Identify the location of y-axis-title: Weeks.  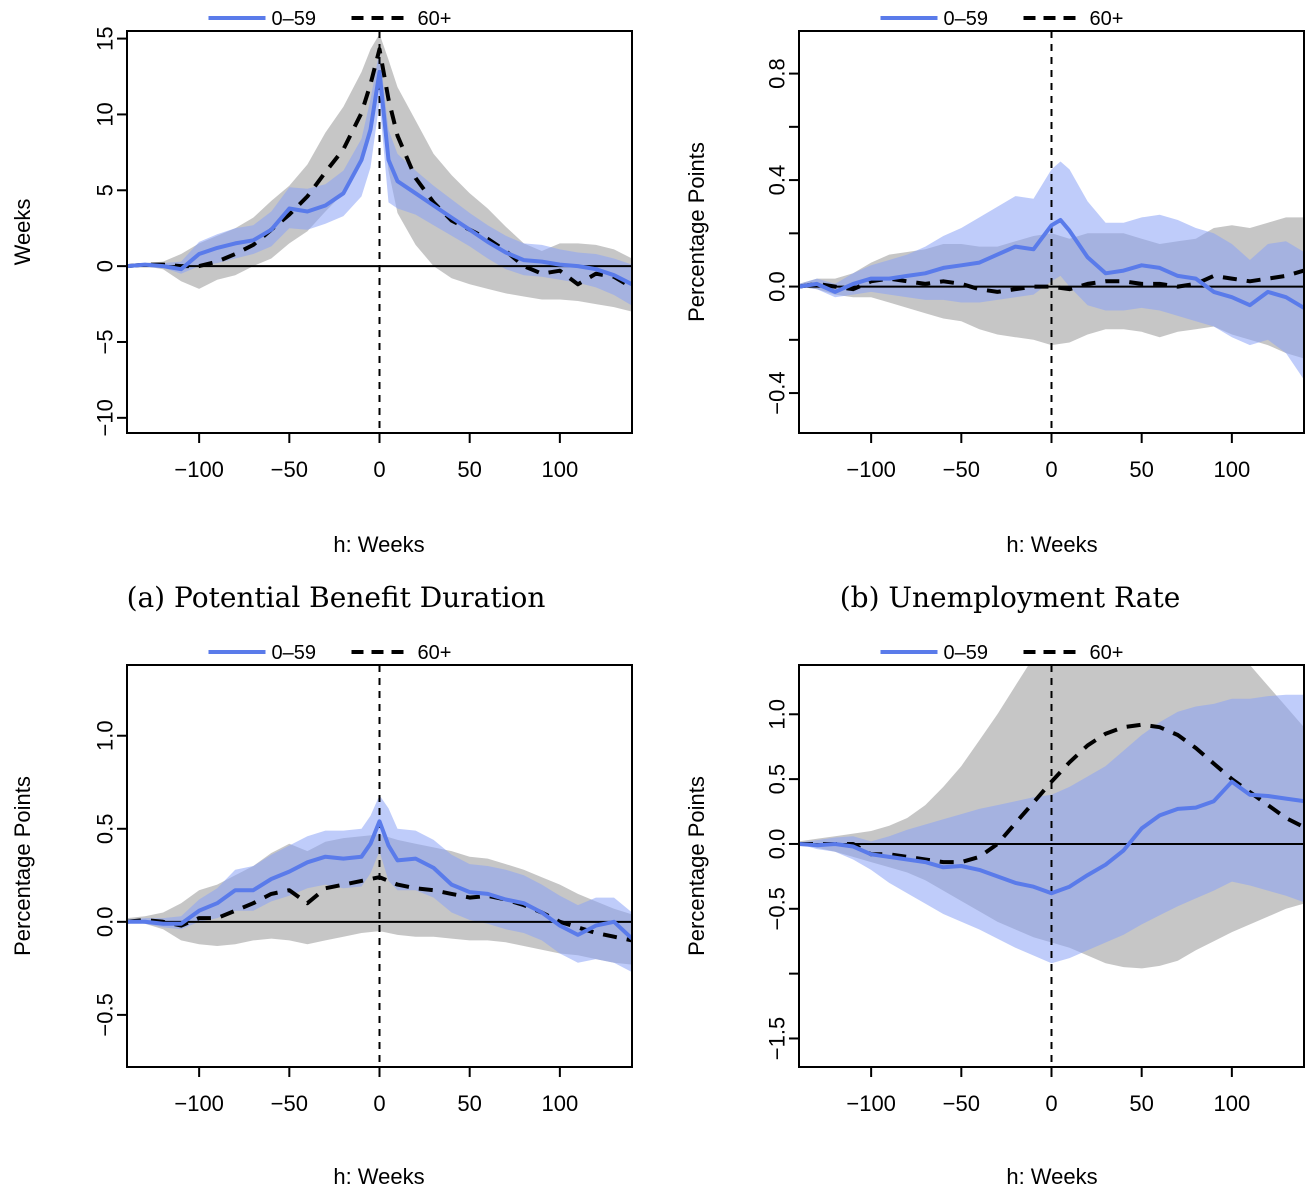
(22, 232).